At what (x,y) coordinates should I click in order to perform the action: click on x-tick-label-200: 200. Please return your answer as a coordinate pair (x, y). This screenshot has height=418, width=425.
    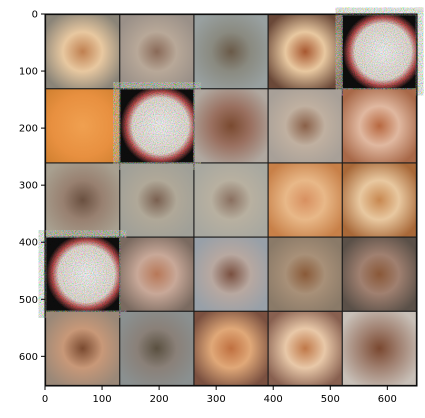
    Looking at the image, I should click on (159, 399).